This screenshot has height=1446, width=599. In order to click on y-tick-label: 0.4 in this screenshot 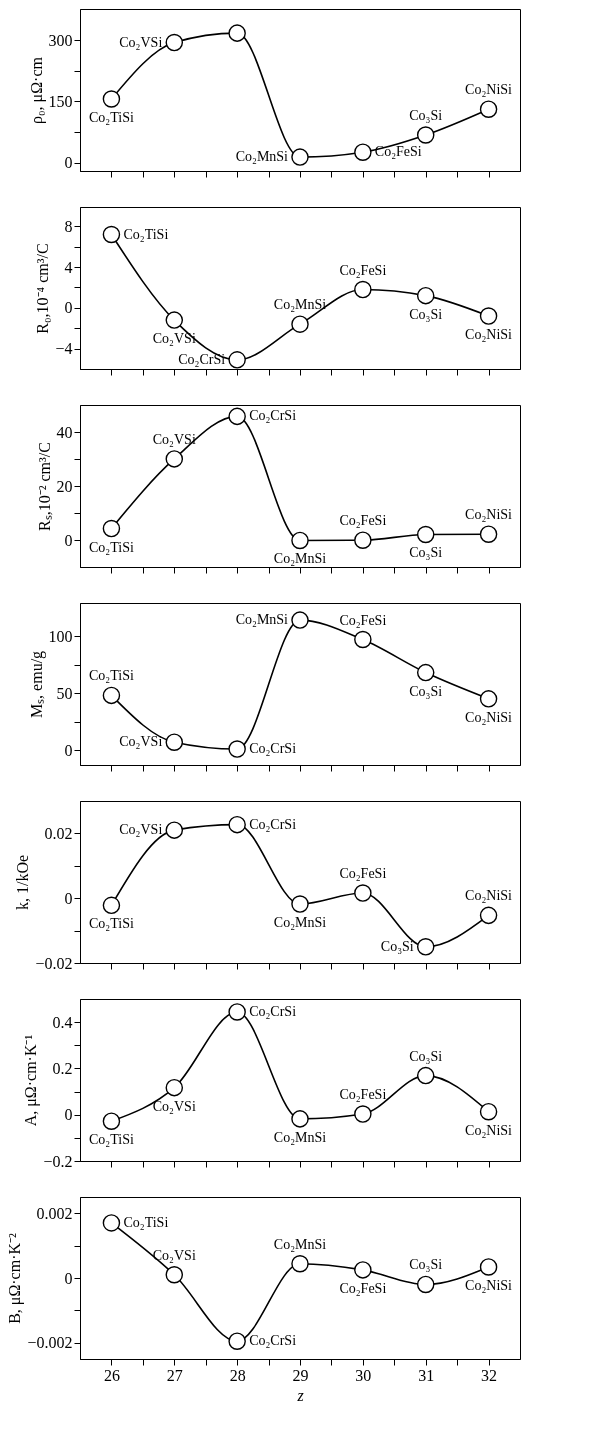, I will do `click(62, 1022)`.